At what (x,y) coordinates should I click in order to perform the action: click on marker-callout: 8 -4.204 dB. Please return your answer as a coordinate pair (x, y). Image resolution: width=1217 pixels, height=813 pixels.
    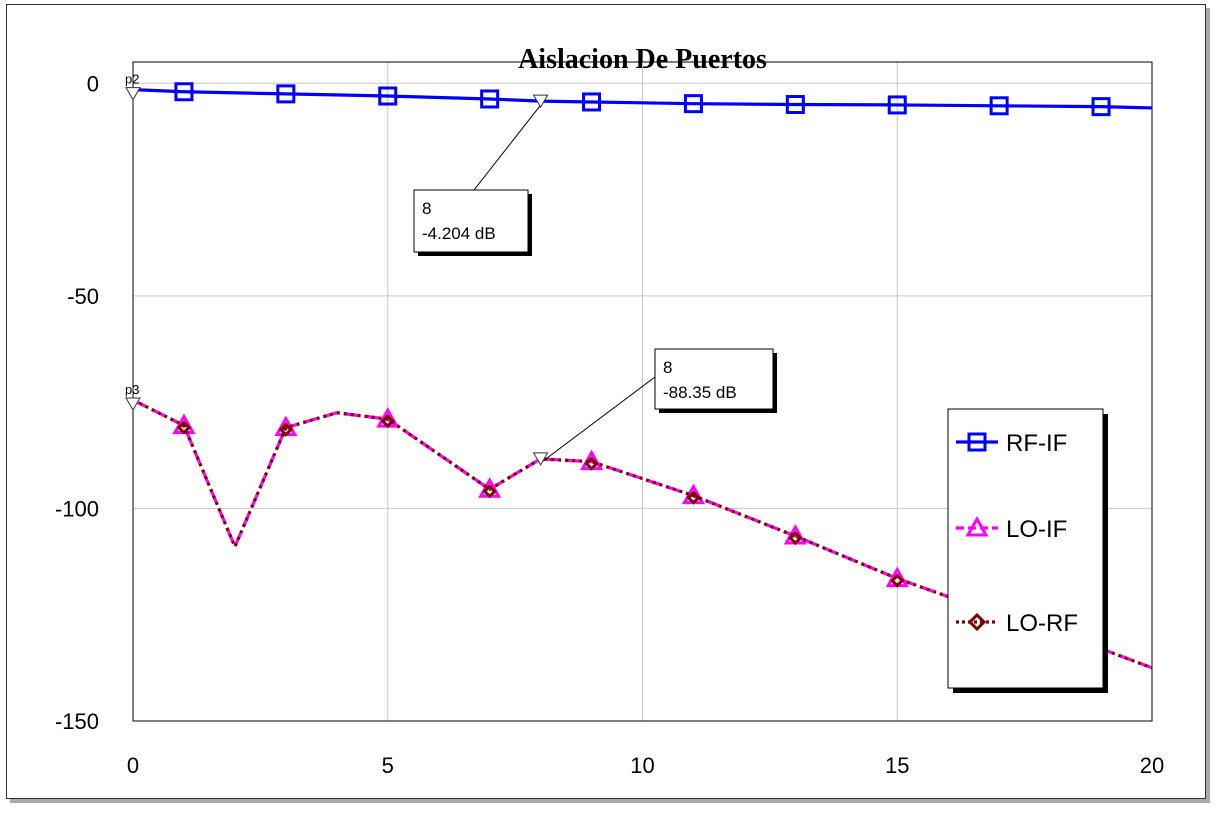
    Looking at the image, I should click on (481, 175).